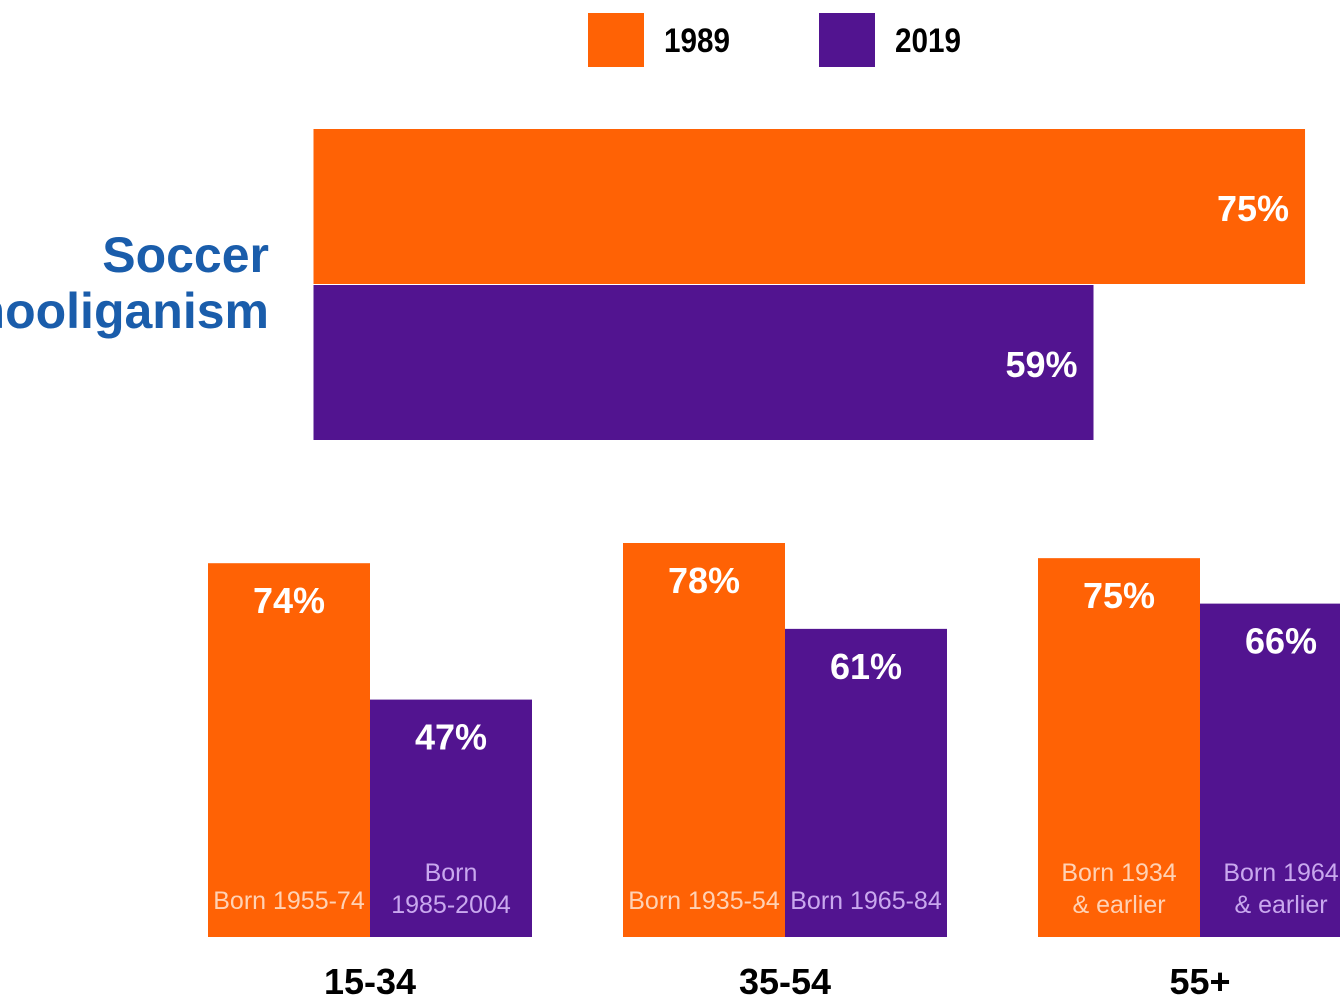 The height and width of the screenshot is (999, 1340). I want to click on legend-label-1989: 1989, so click(697, 41).